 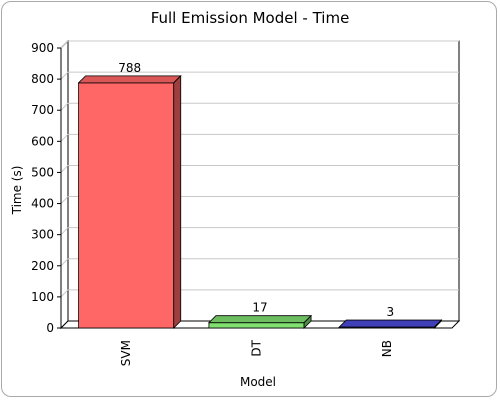 What do you see at coordinates (64, 184) in the screenshot?
I see `plot-left-wall` at bounding box center [64, 184].